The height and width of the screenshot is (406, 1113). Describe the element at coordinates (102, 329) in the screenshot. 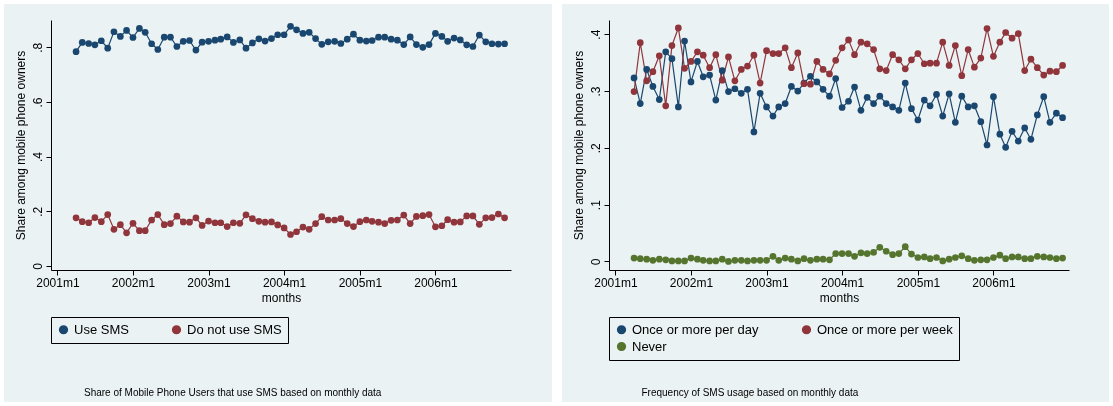

I see `legend-label: Use SMS` at that location.